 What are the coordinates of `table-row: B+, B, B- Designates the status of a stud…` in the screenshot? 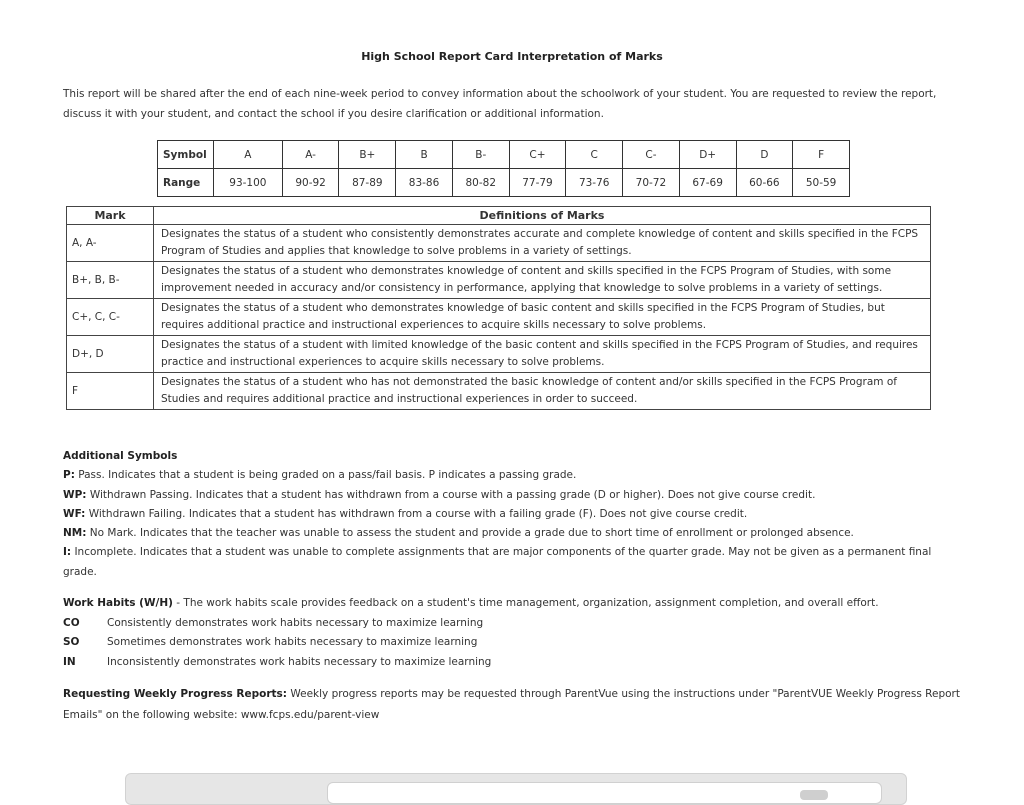 It's located at (498, 280).